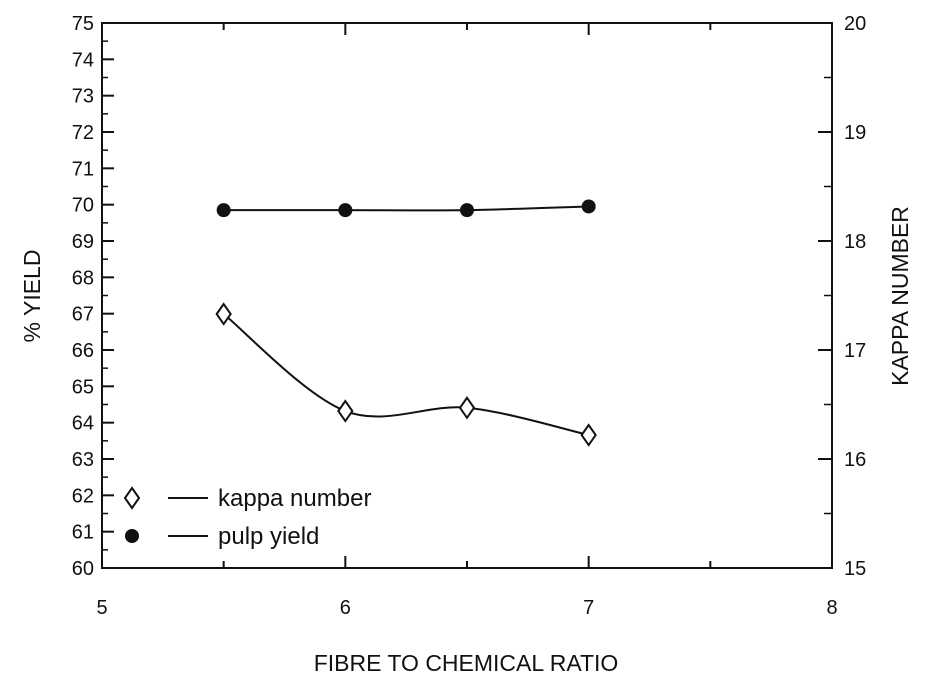 This screenshot has height=679, width=926. Describe the element at coordinates (831, 608) in the screenshot. I see `x-tick-label: 8` at that location.